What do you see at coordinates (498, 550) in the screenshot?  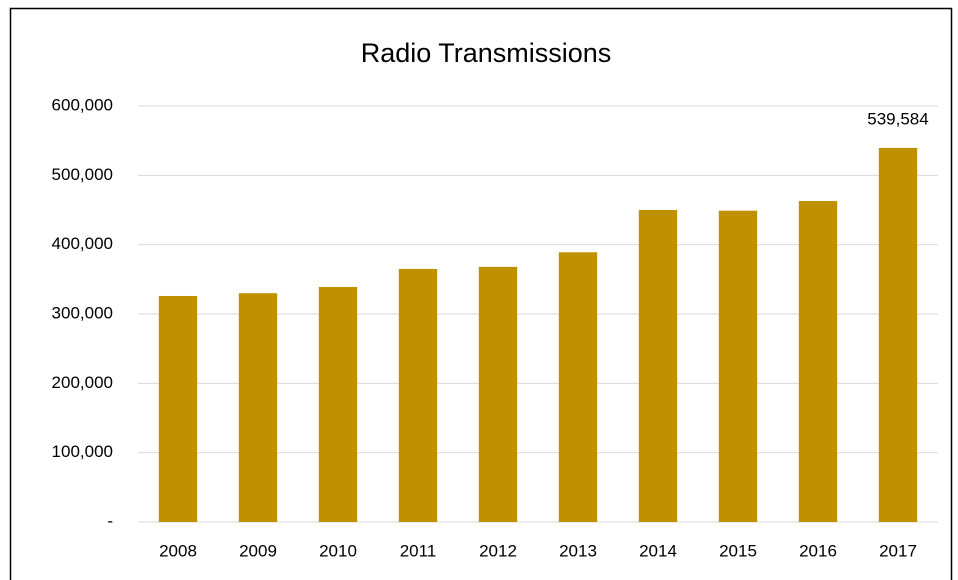 I see `x-tick-label: 2012` at bounding box center [498, 550].